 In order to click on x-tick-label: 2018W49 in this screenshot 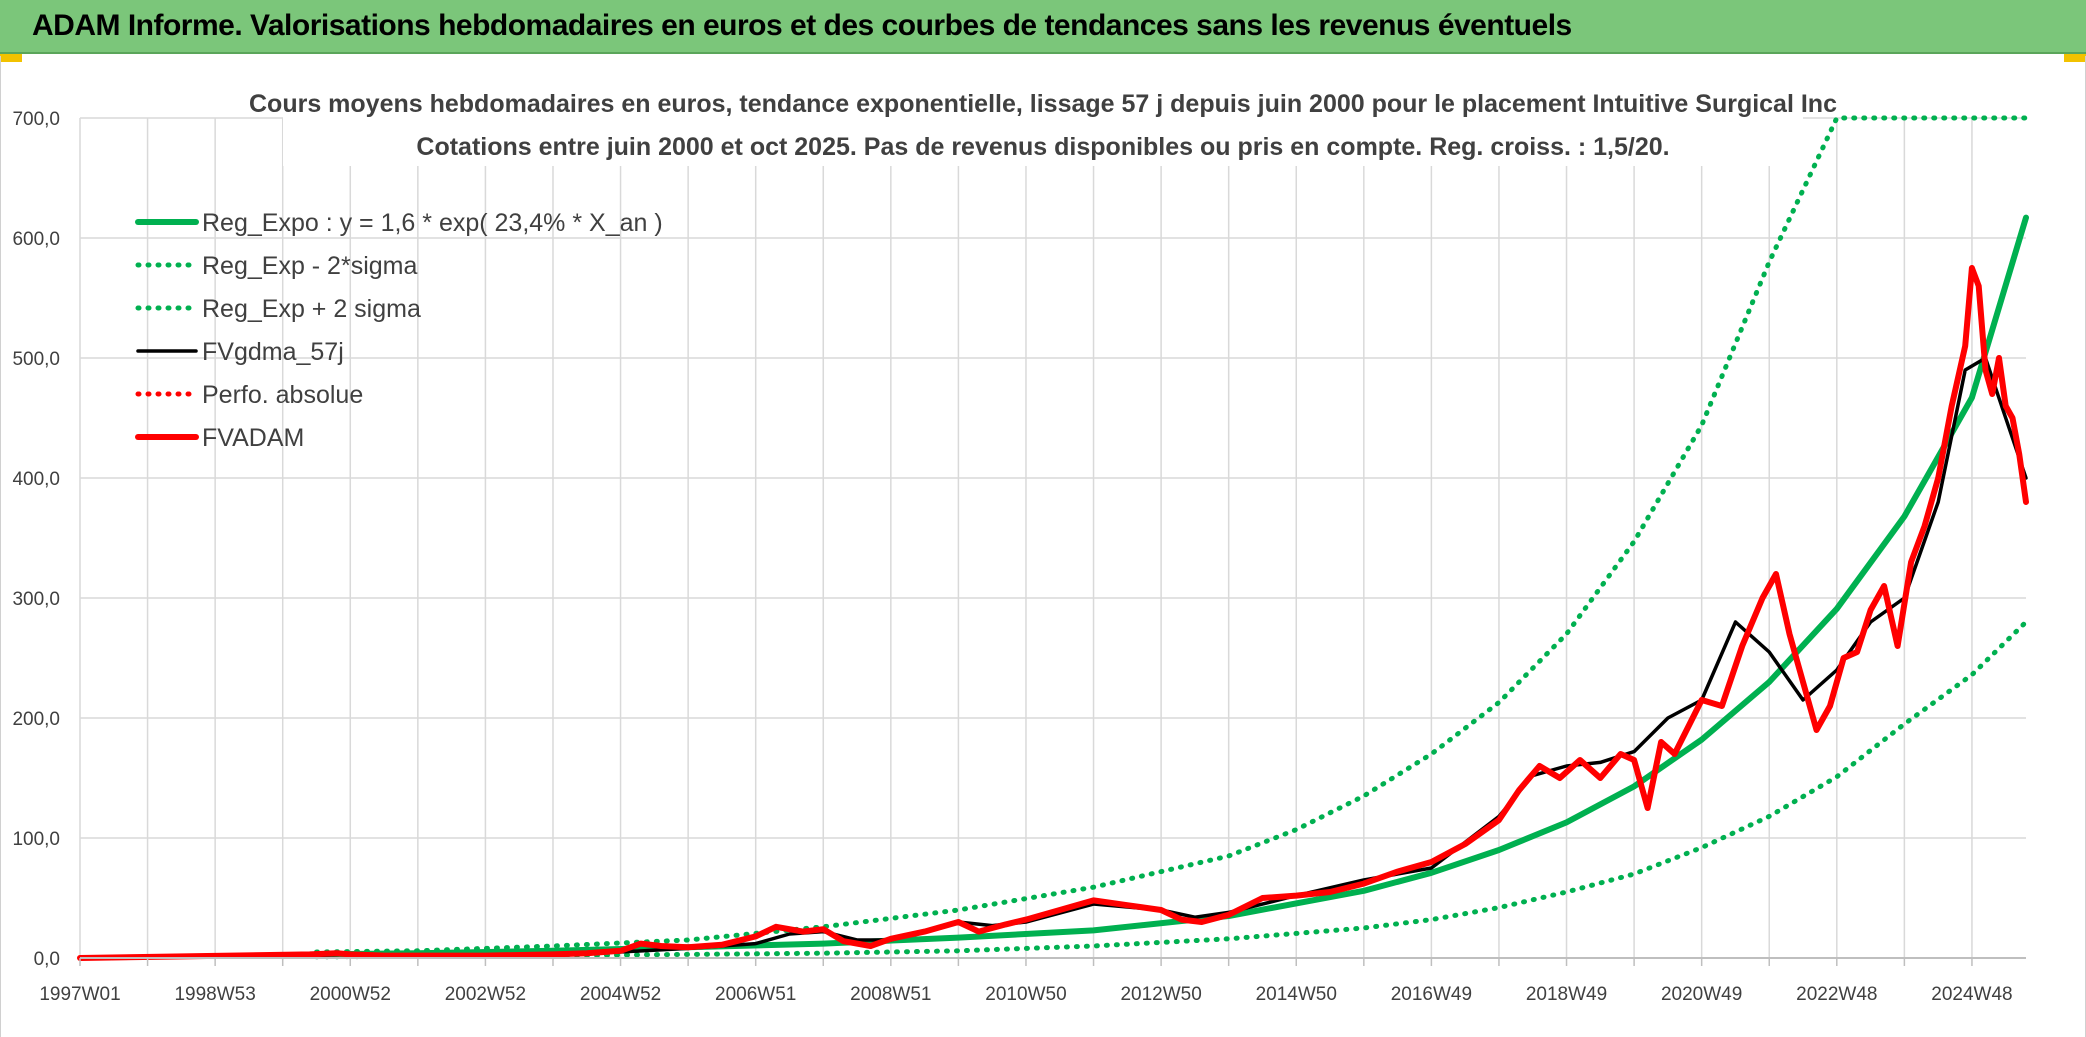, I will do `click(1566, 994)`.